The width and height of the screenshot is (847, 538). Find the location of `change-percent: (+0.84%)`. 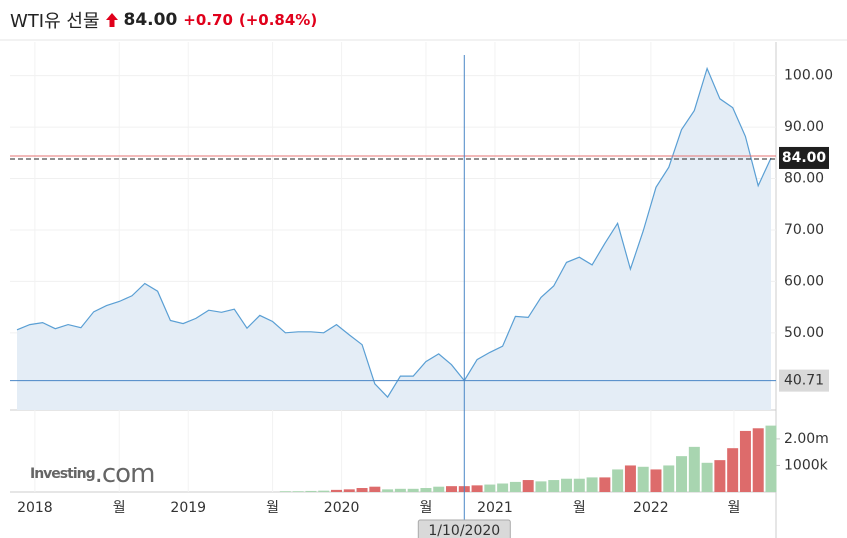

change-percent: (+0.84%) is located at coordinates (278, 20).